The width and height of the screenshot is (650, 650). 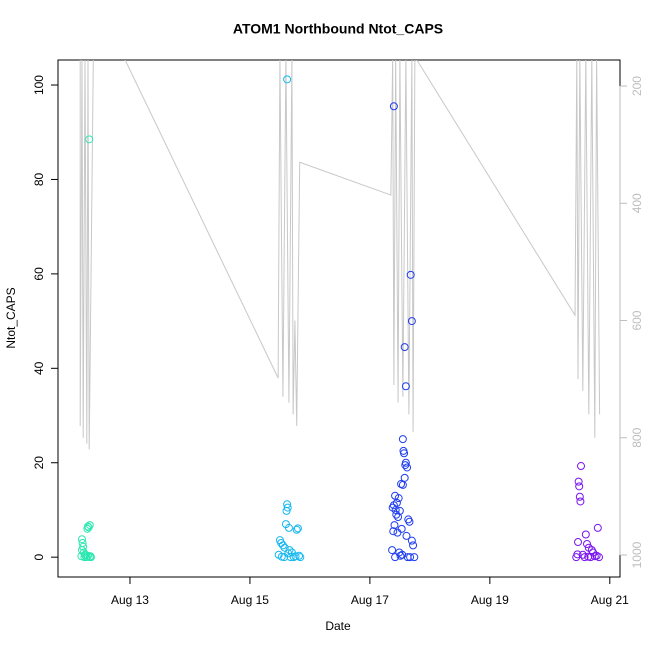 I want to click on x-tick-label: Aug 13, so click(x=130, y=600).